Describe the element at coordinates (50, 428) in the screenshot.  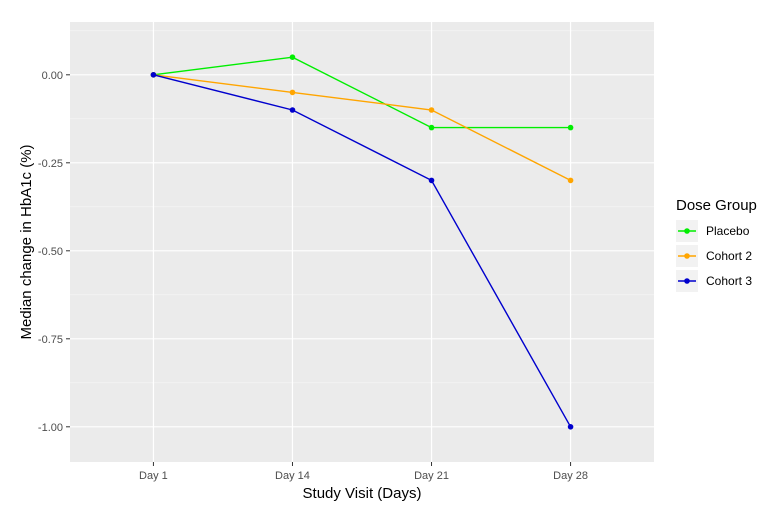
I see `y-tick-label: -1.00` at that location.